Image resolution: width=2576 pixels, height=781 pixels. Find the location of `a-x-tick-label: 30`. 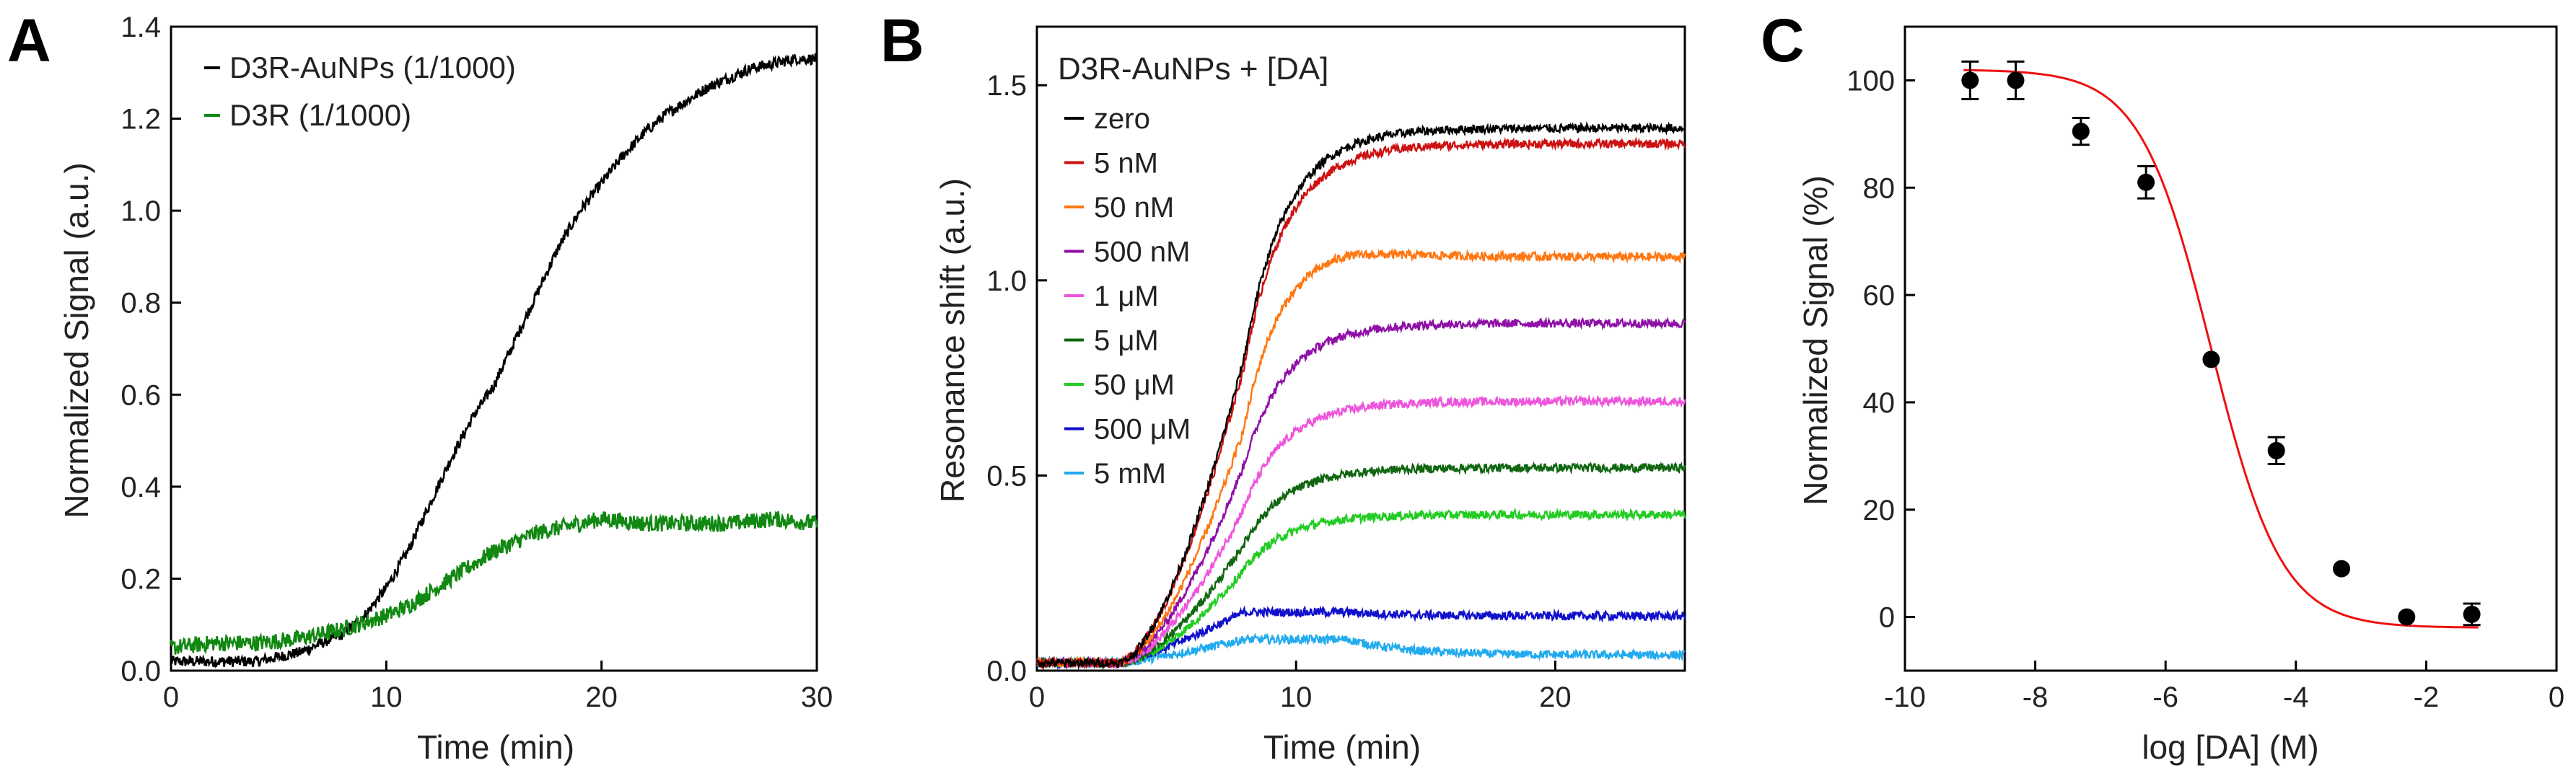

a-x-tick-label: 30 is located at coordinates (817, 697).